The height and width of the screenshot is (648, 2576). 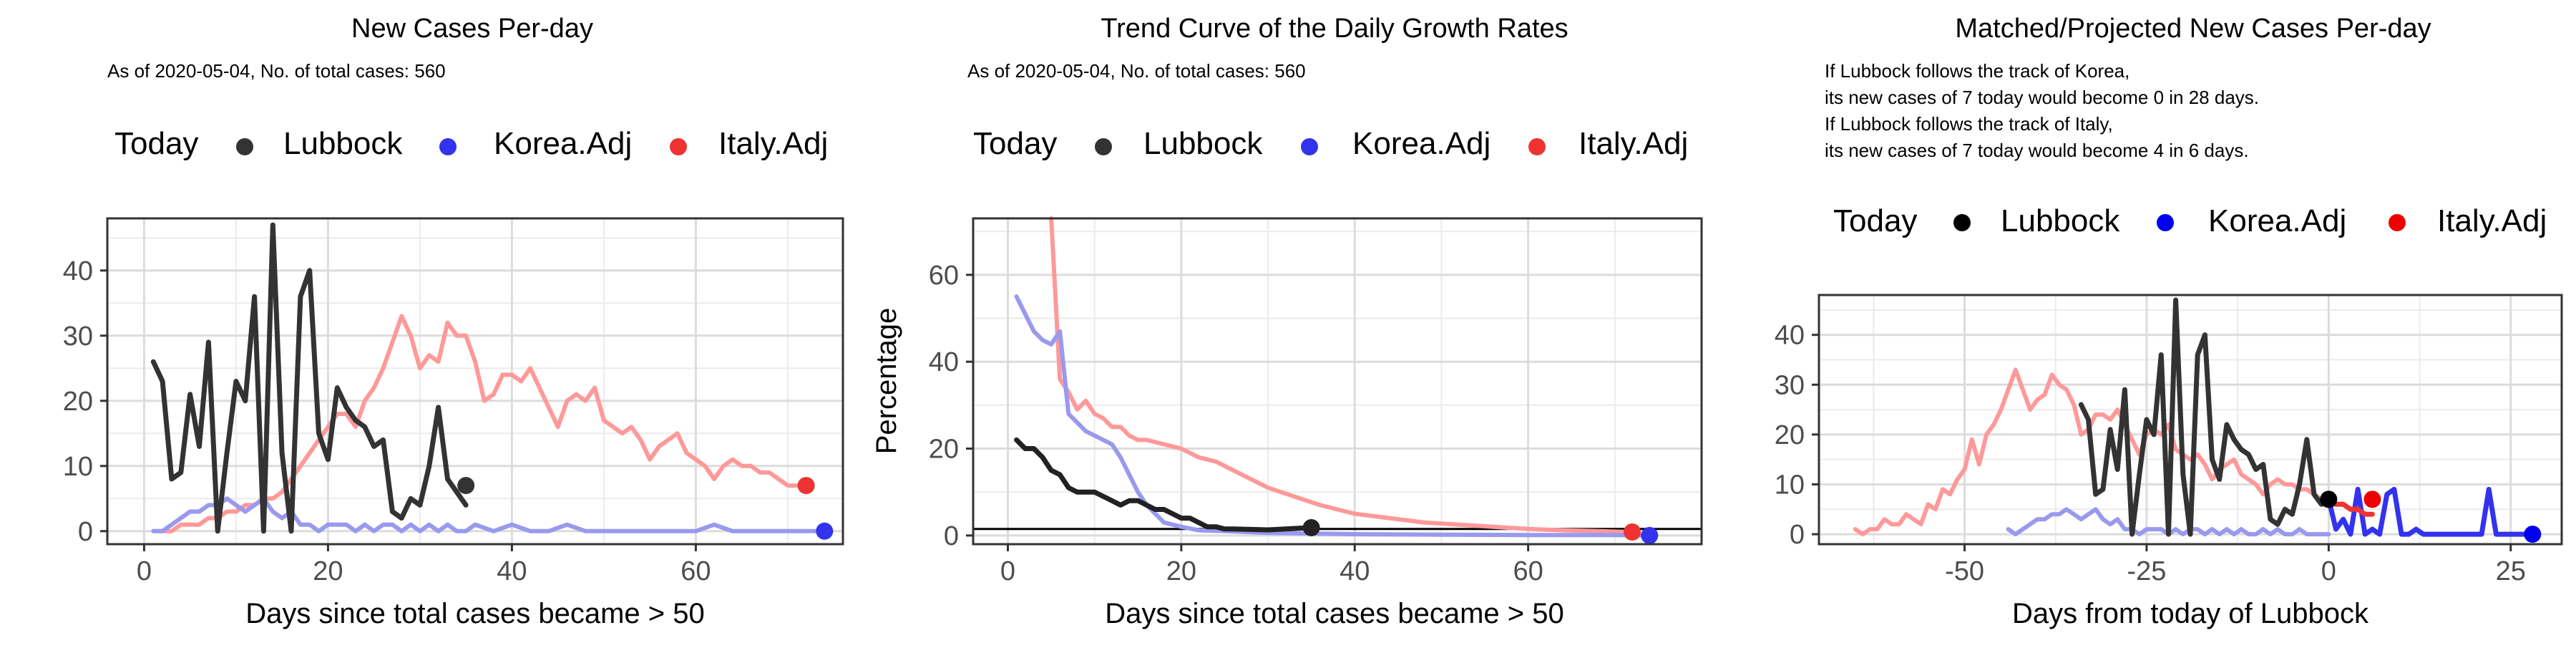 What do you see at coordinates (2511, 571) in the screenshot?
I see `x-tick-label: 25` at bounding box center [2511, 571].